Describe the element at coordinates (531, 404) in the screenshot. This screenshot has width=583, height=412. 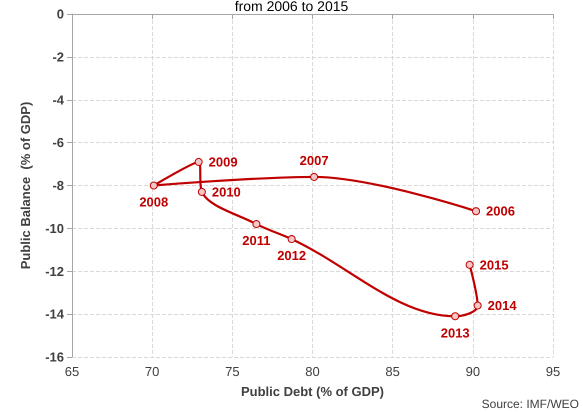
I see `source-note: Source: IMF/WEO` at that location.